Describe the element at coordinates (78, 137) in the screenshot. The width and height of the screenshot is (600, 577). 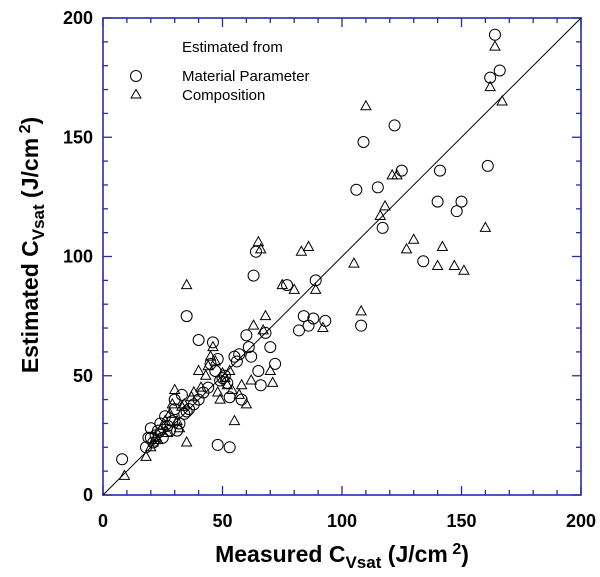
I see `y-tick-label: 150` at that location.